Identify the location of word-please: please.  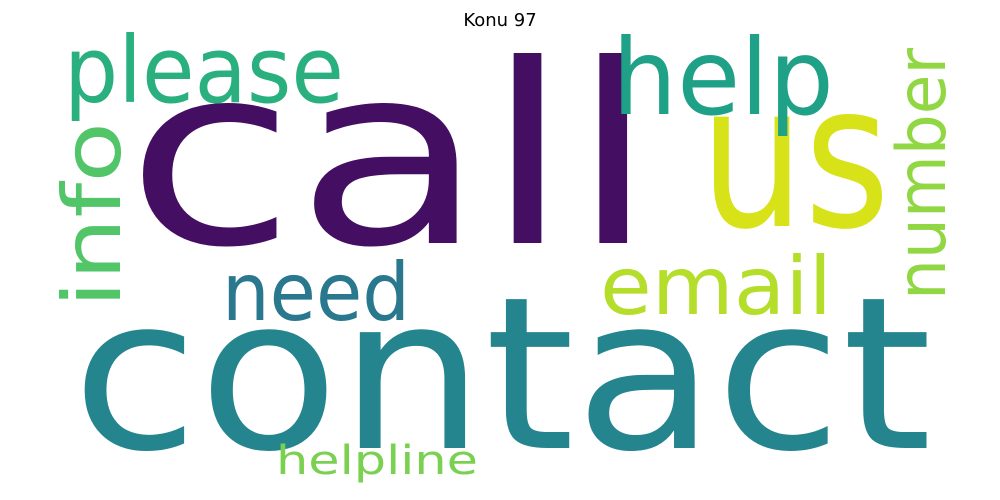
(204, 70).